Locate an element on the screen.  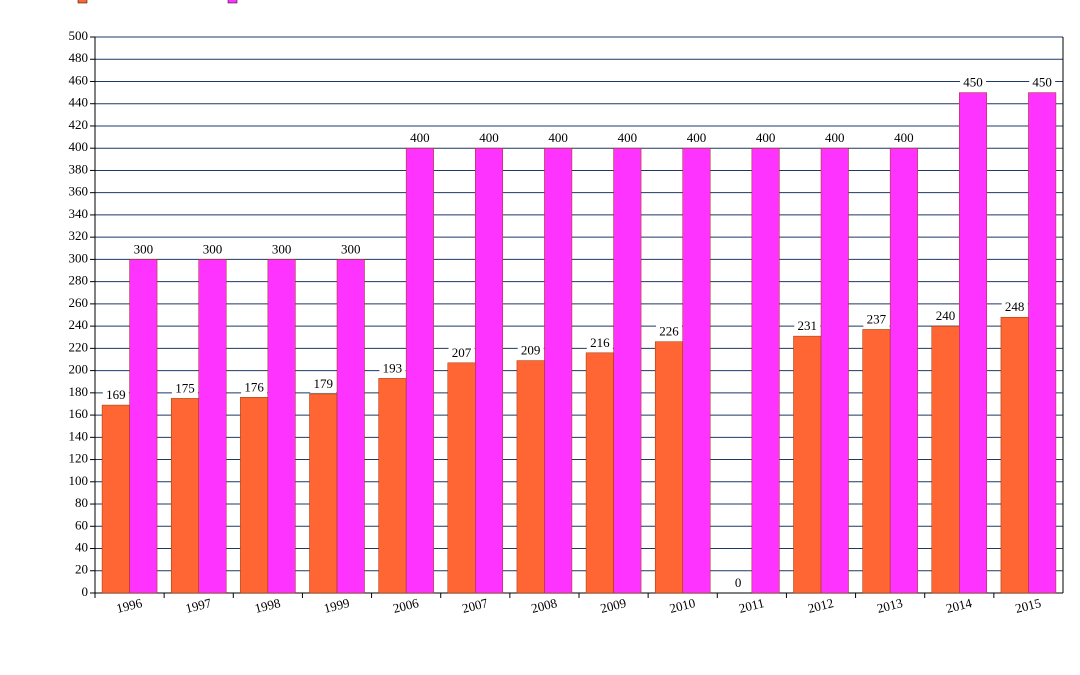
y-tick-label: 280 is located at coordinates (79, 280).